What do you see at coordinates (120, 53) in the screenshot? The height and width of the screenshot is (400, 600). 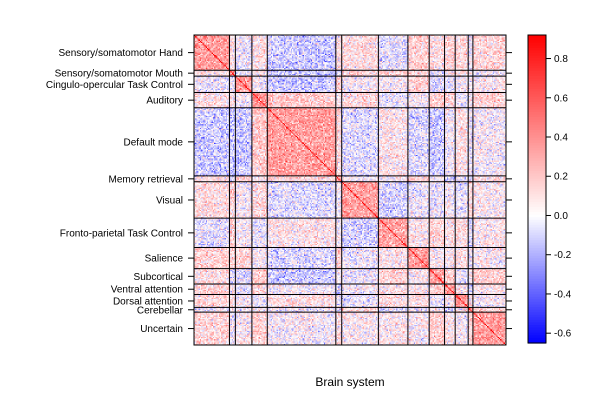 I see `system-label-0: Sensory/somatomotor Hand` at bounding box center [120, 53].